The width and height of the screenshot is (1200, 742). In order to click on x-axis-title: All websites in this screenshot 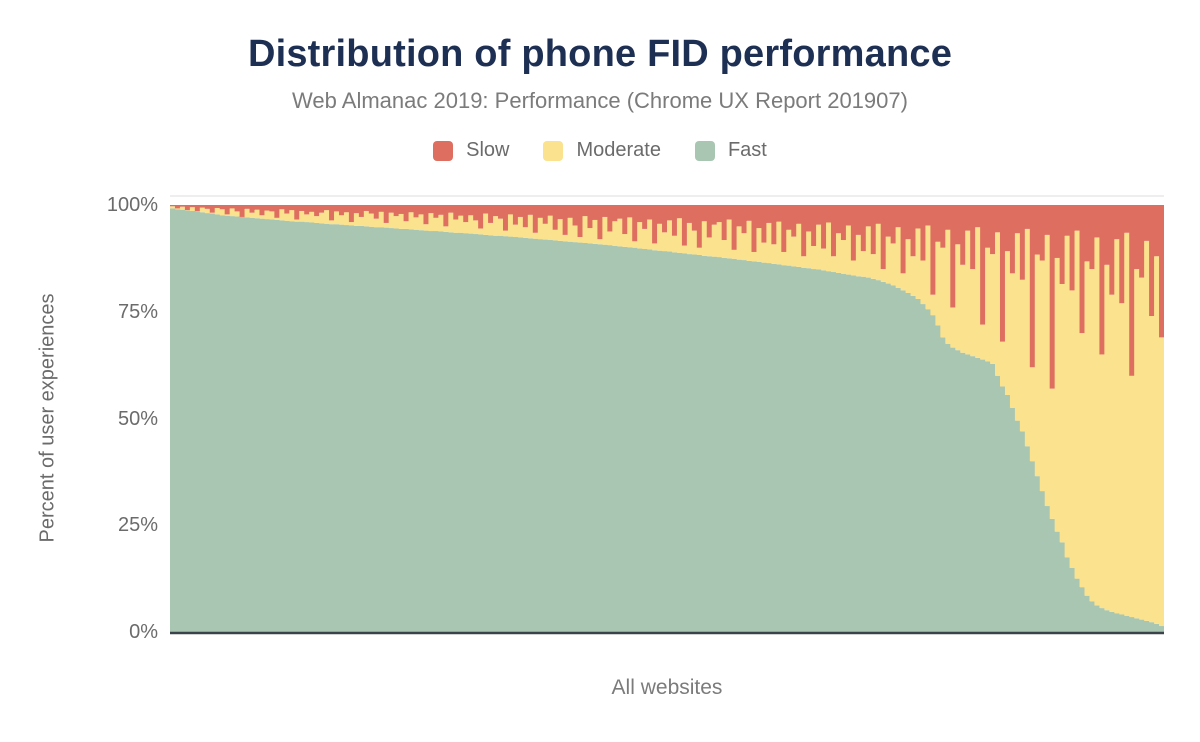, I will do `click(667, 687)`.